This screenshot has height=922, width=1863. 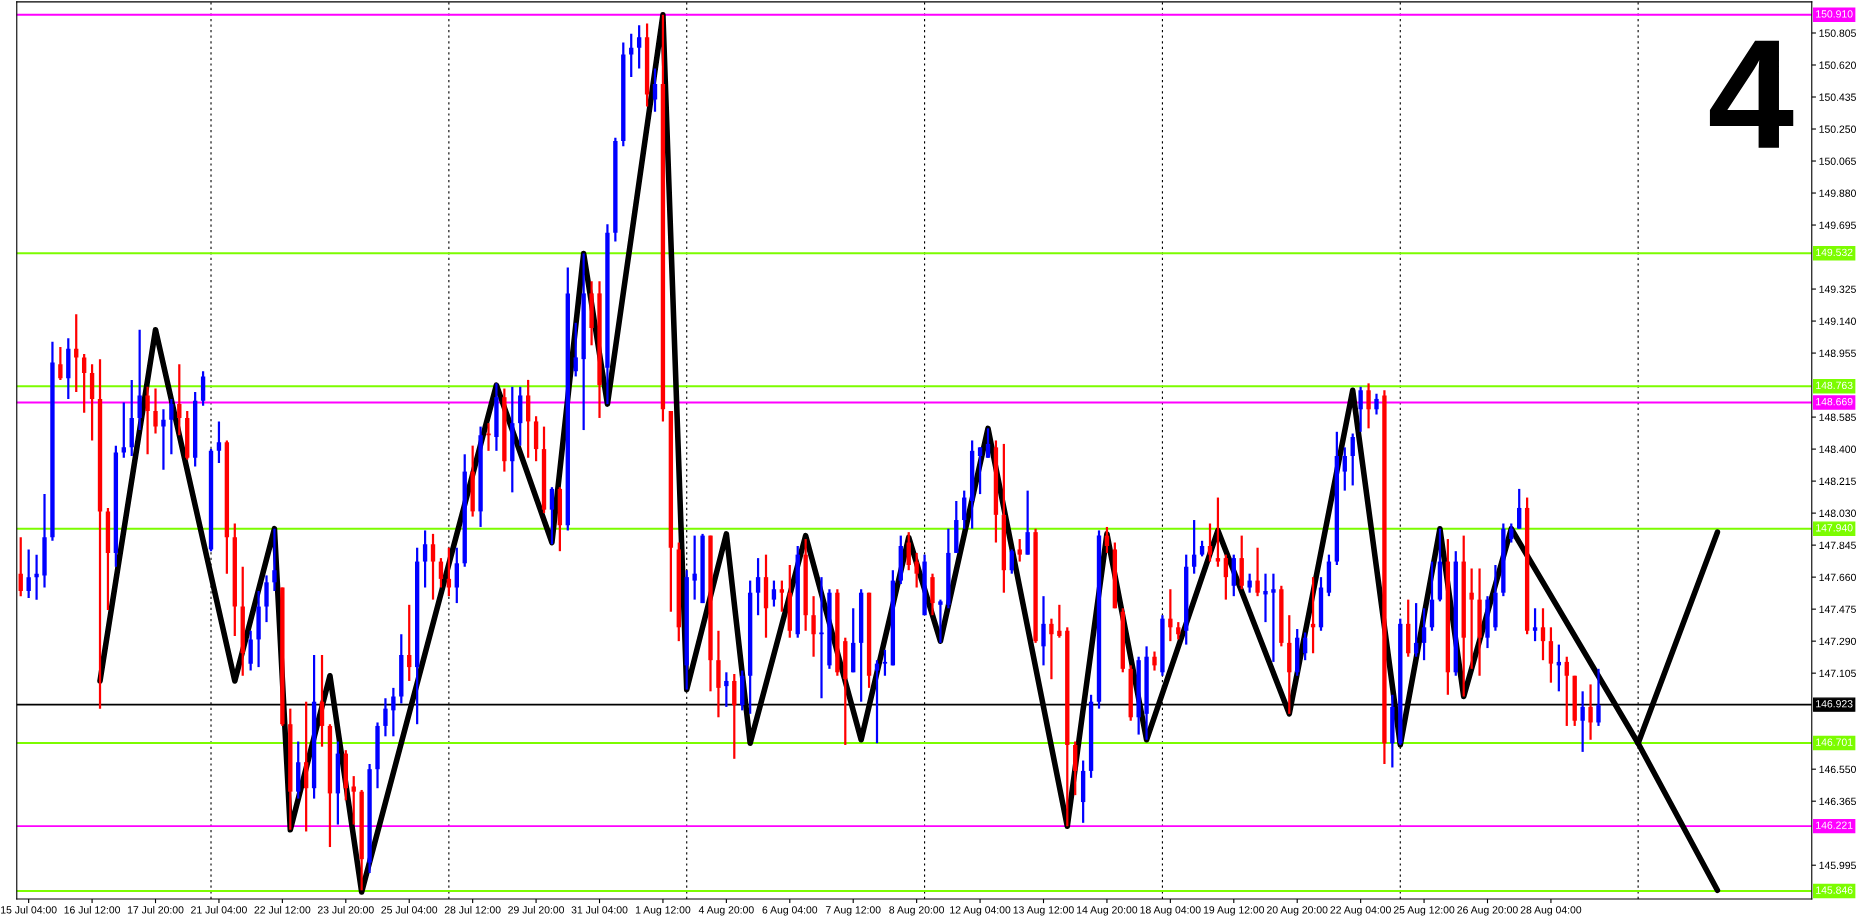 I want to click on x-tick-label: 25 Jul 04:00, so click(x=409, y=909).